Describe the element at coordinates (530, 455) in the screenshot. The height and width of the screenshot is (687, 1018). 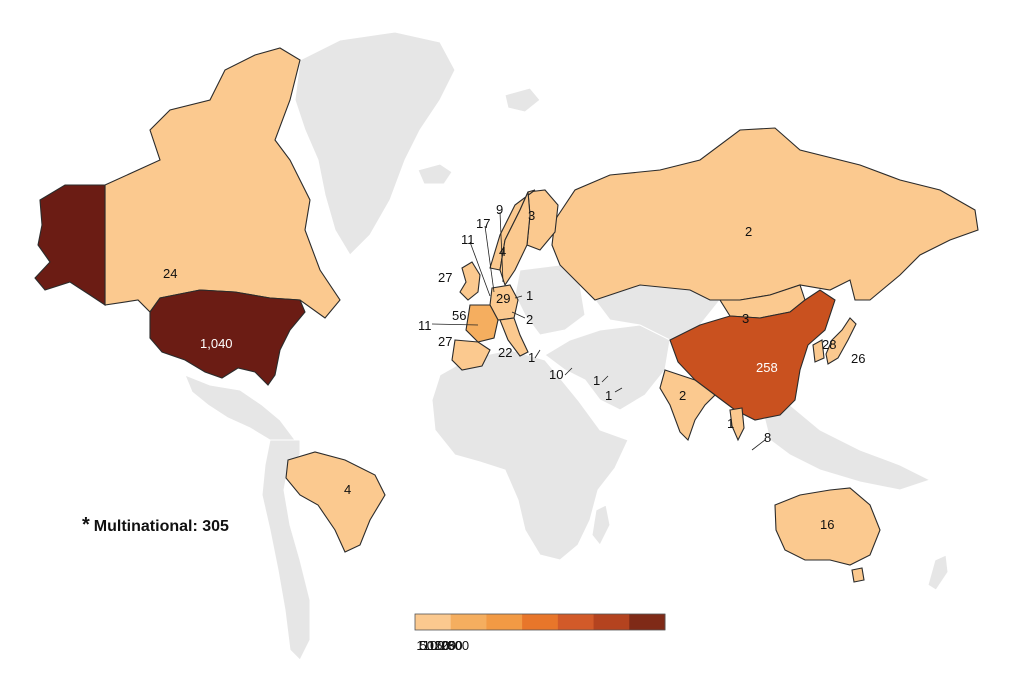
I see `africa-shape` at that location.